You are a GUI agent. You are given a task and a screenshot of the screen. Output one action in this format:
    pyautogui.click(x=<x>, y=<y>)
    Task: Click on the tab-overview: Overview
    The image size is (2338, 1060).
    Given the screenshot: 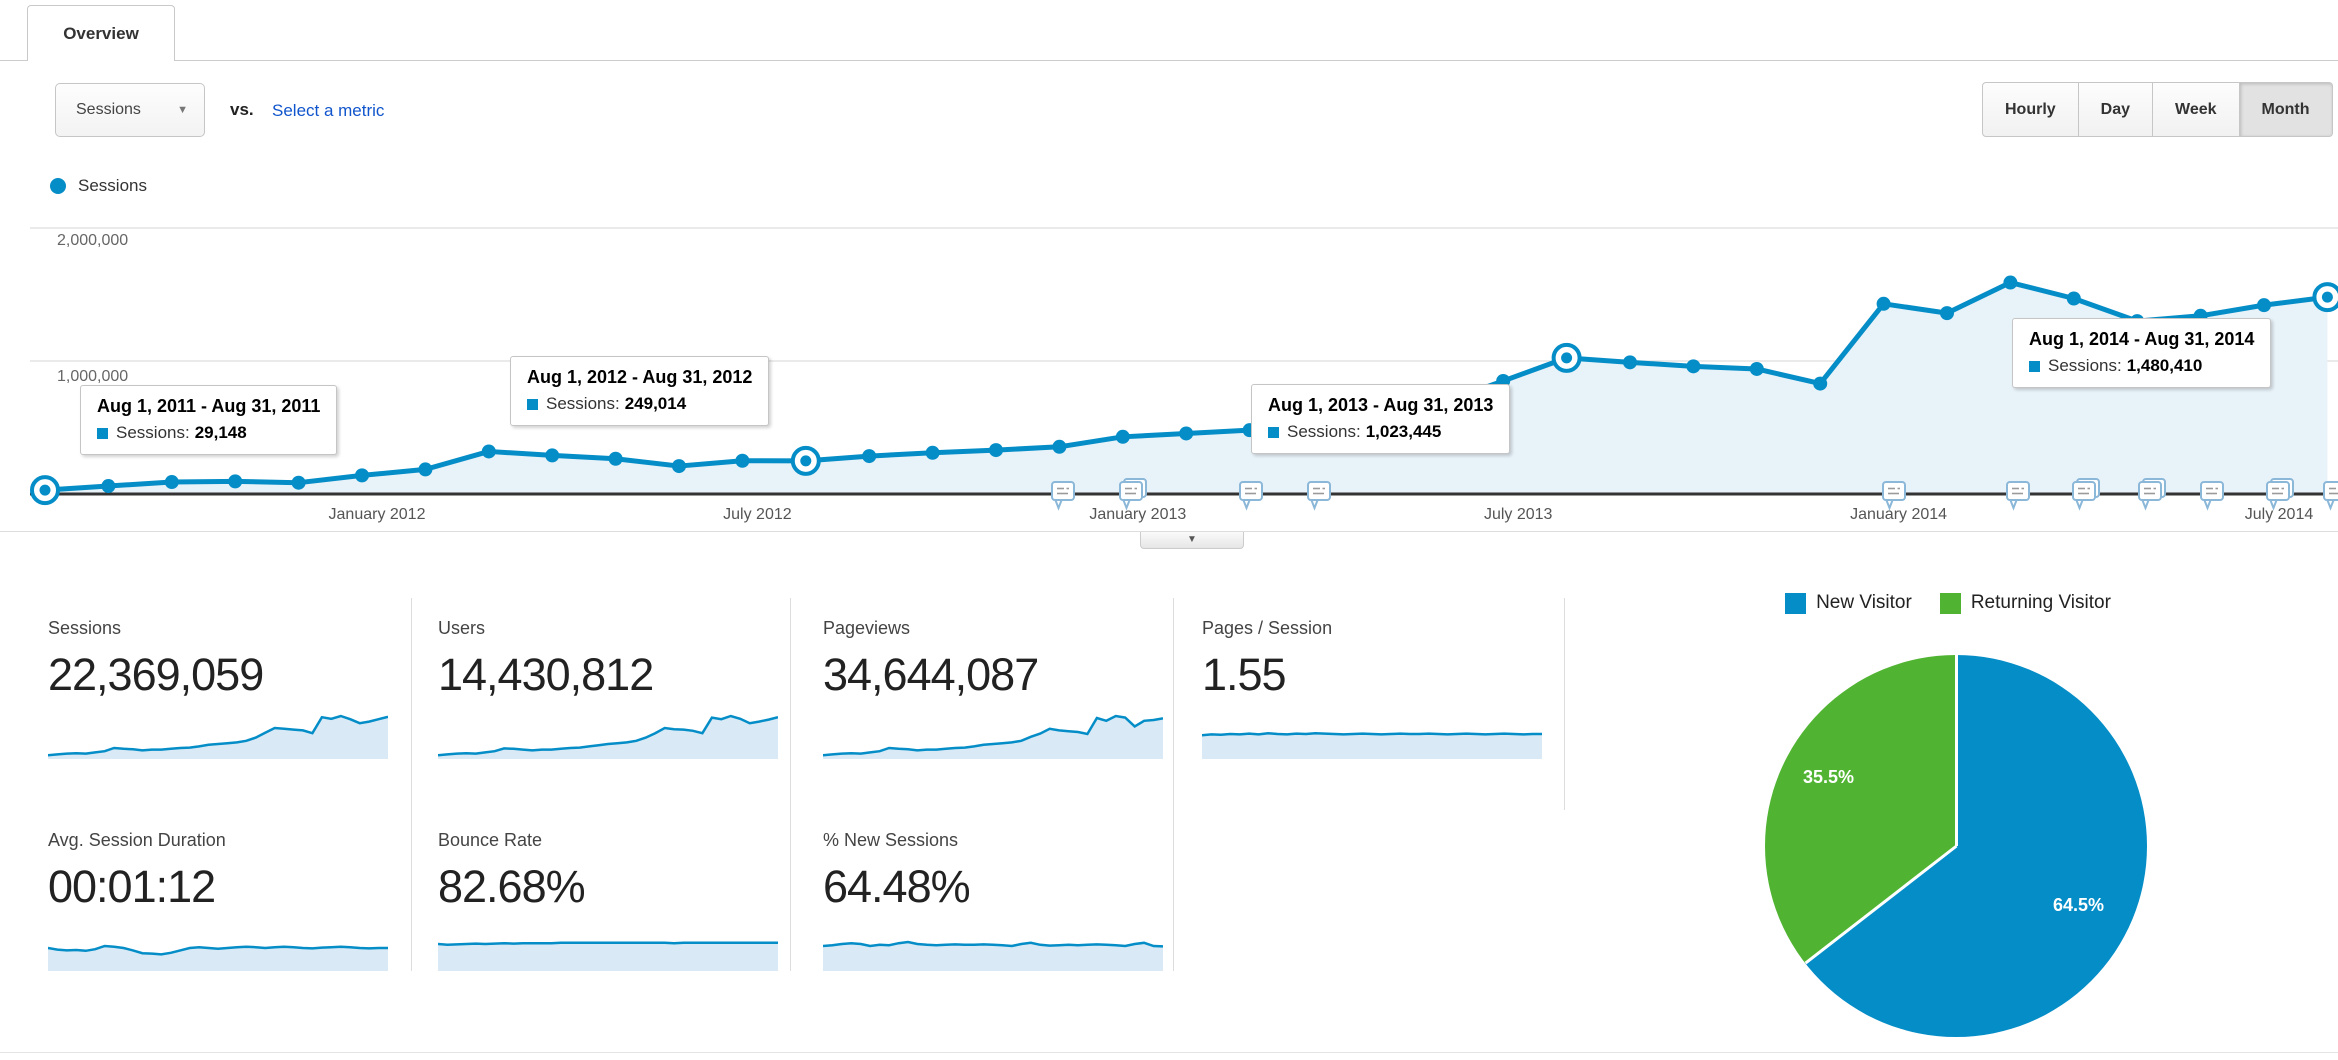 What is the action you would take?
    pyautogui.click(x=101, y=33)
    